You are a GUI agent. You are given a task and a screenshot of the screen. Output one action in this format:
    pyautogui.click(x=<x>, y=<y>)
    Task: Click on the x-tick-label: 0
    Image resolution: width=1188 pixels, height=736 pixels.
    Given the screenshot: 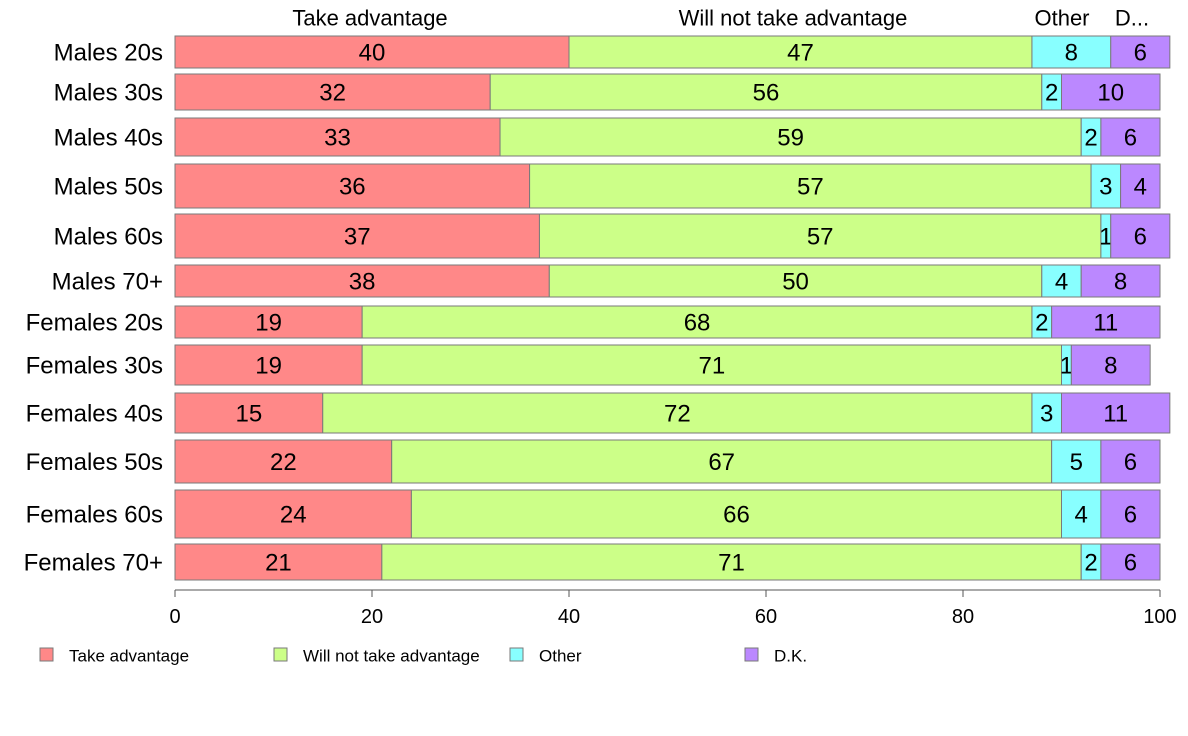 What is the action you would take?
    pyautogui.click(x=174, y=617)
    